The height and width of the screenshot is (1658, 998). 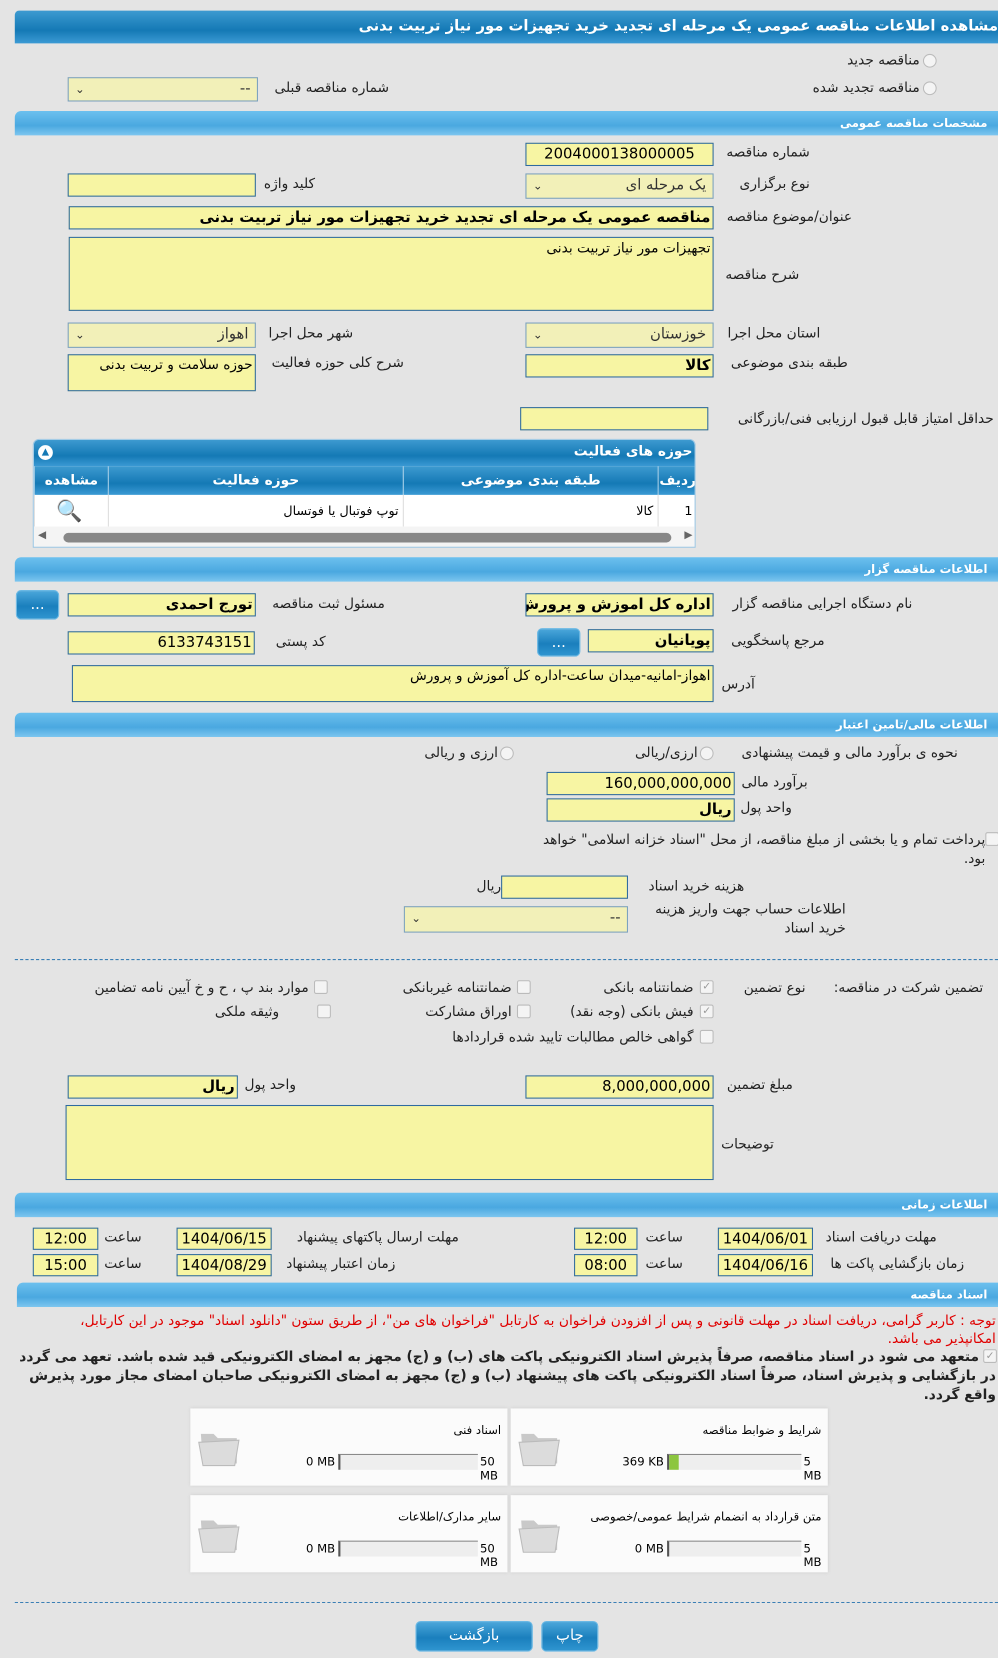 I want to click on document-card: سایر مدارک/اطلاعات 0 MB 50 MB, so click(x=349, y=1534).